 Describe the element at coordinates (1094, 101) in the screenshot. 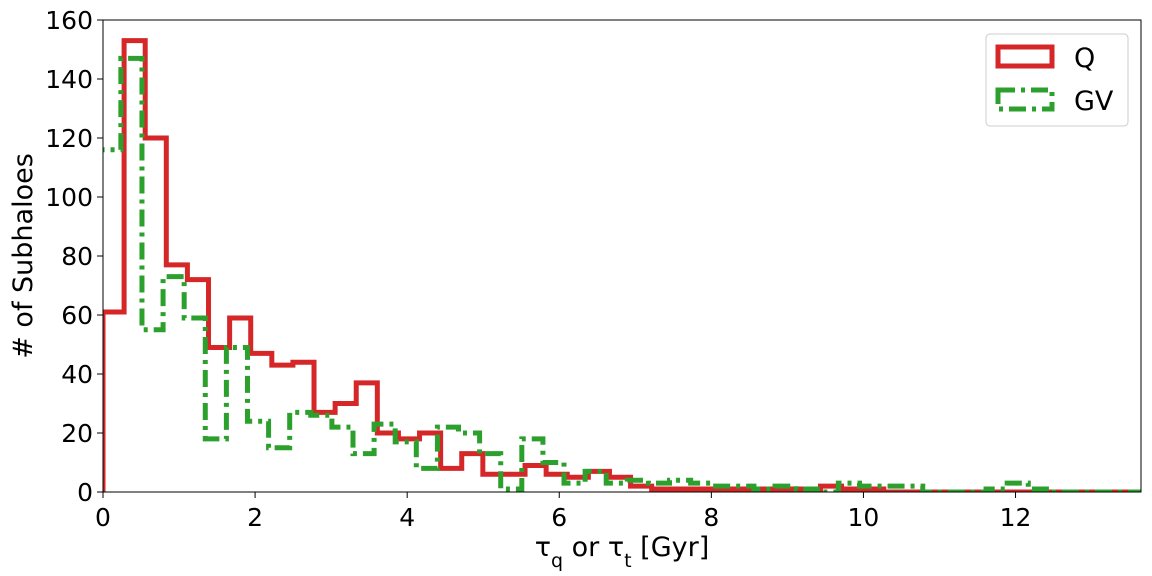

I see `legend-label-gv: GV` at that location.